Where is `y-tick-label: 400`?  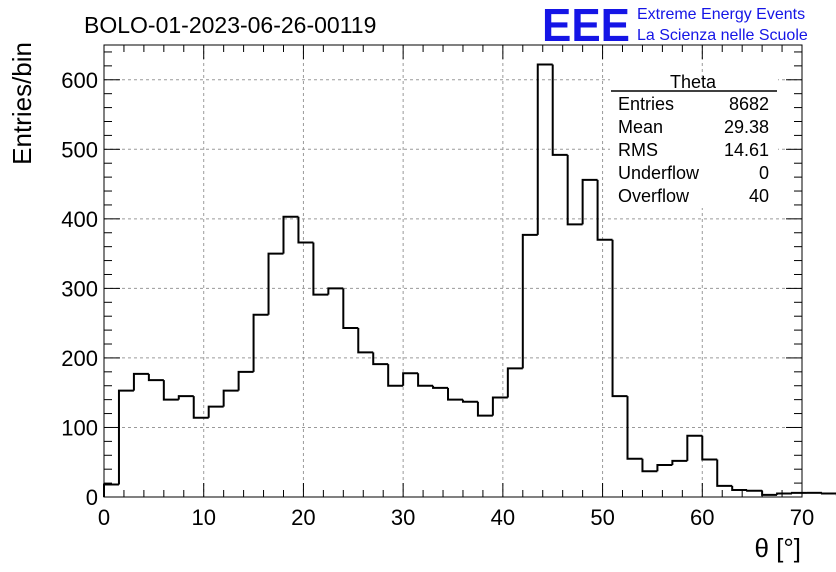
y-tick-label: 400 is located at coordinates (79, 219).